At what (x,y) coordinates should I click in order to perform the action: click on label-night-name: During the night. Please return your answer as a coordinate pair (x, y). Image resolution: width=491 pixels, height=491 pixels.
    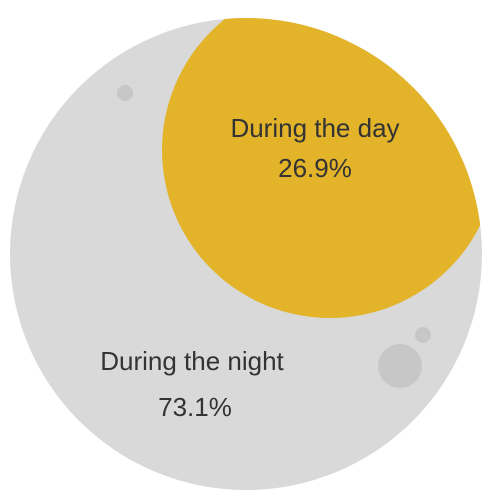
    Looking at the image, I should click on (192, 361).